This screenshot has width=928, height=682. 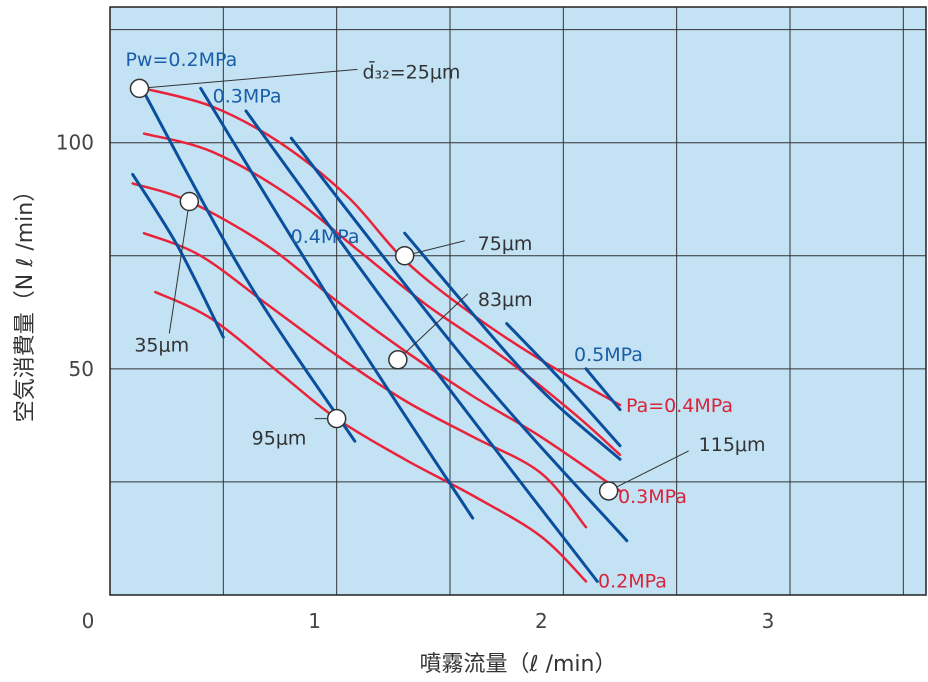 What do you see at coordinates (541, 621) in the screenshot?
I see `x-tick-label: 2` at bounding box center [541, 621].